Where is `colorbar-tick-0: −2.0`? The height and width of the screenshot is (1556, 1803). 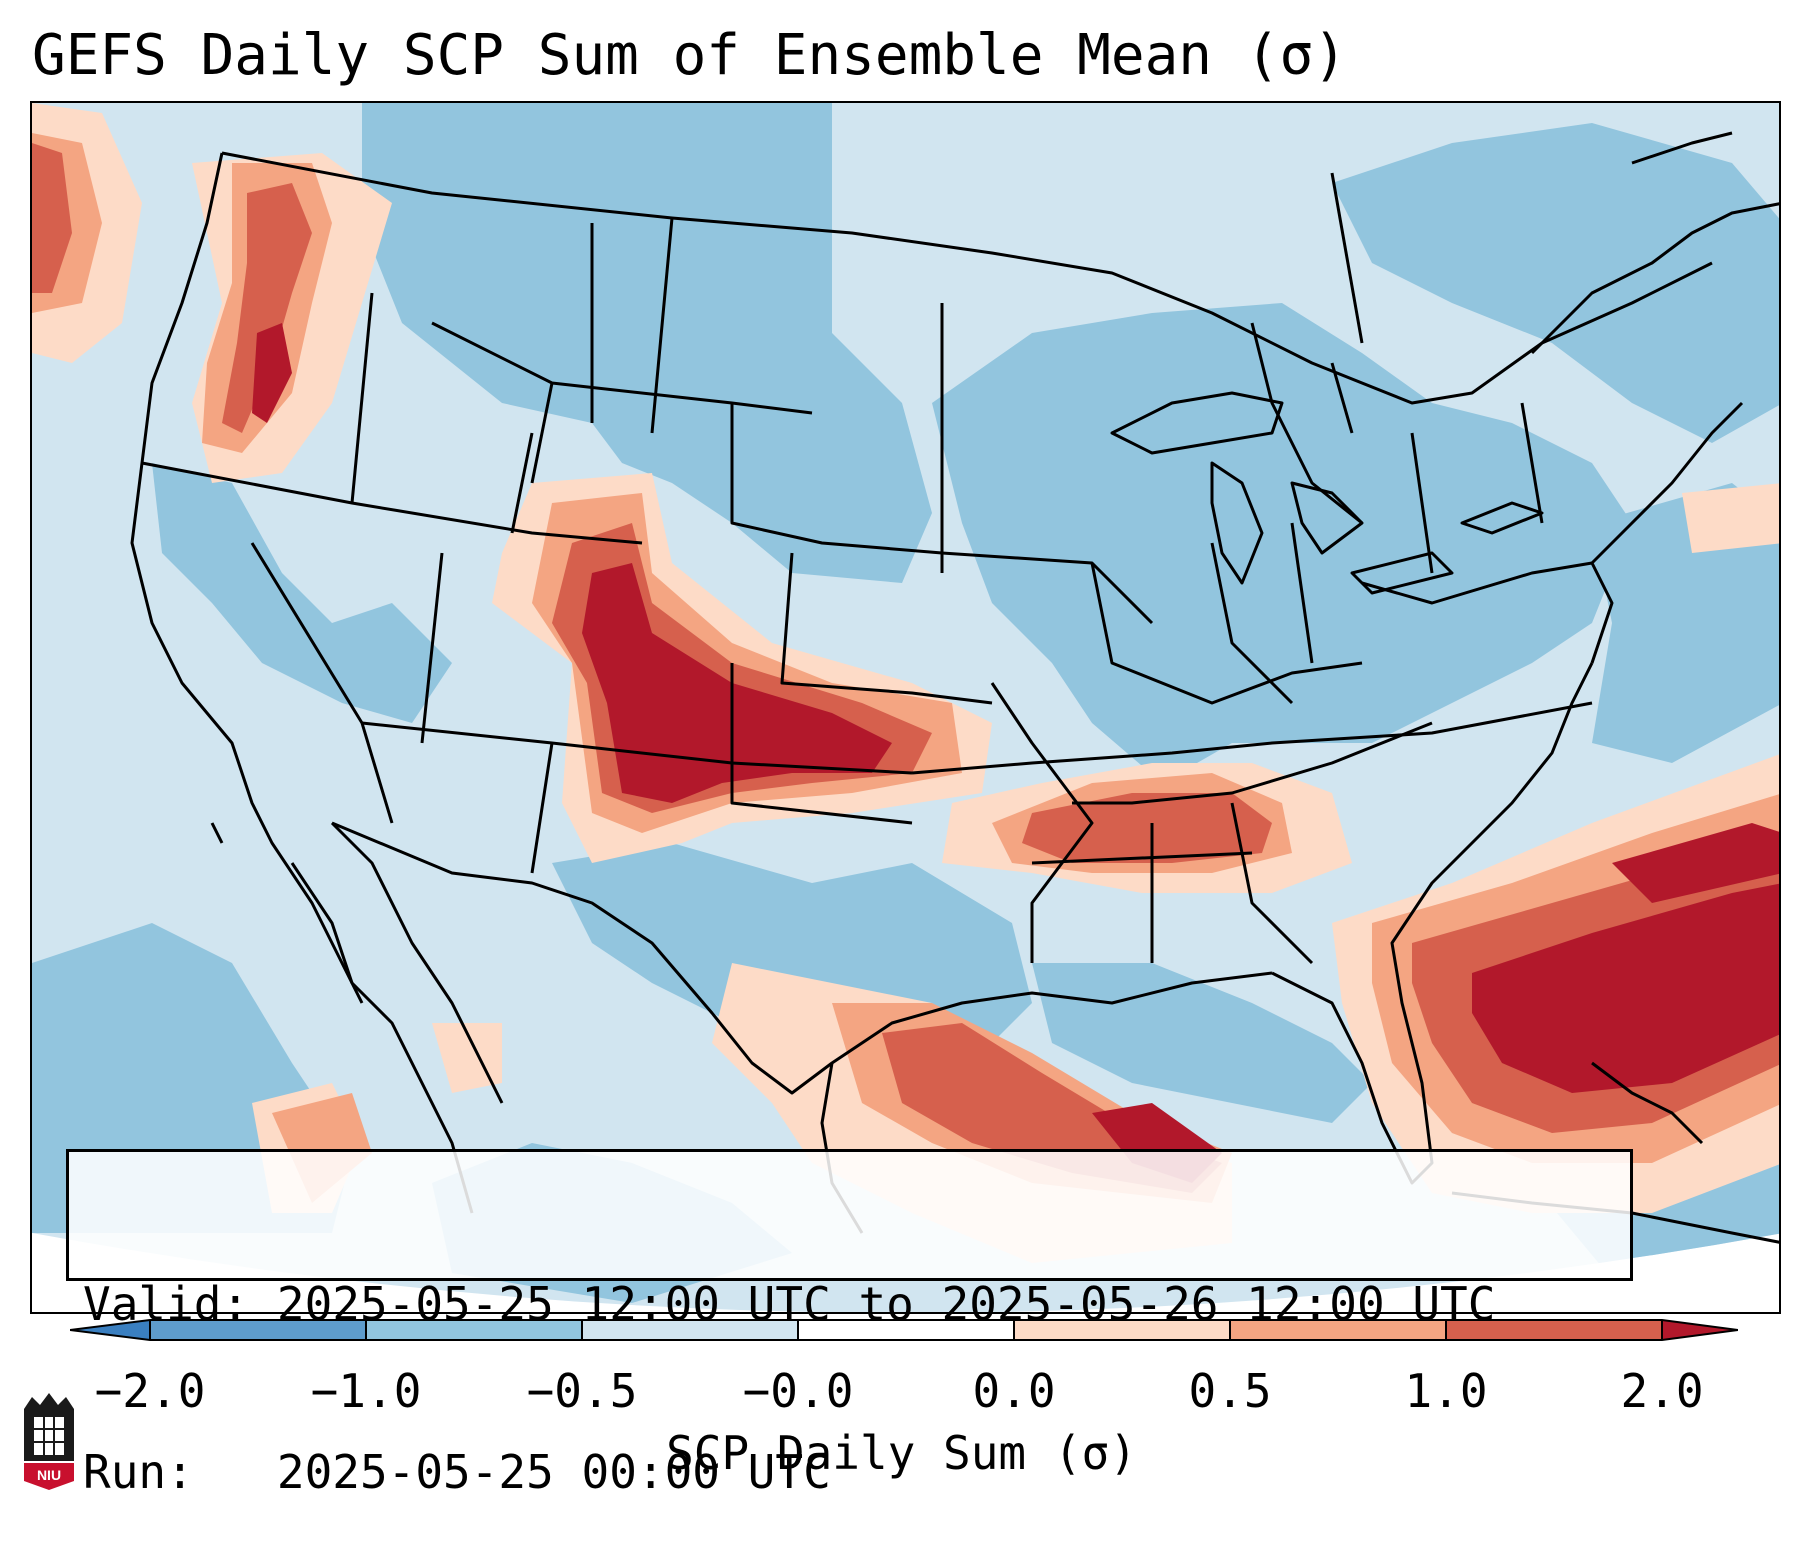
colorbar-tick-0: −2.0 is located at coordinates (150, 1391).